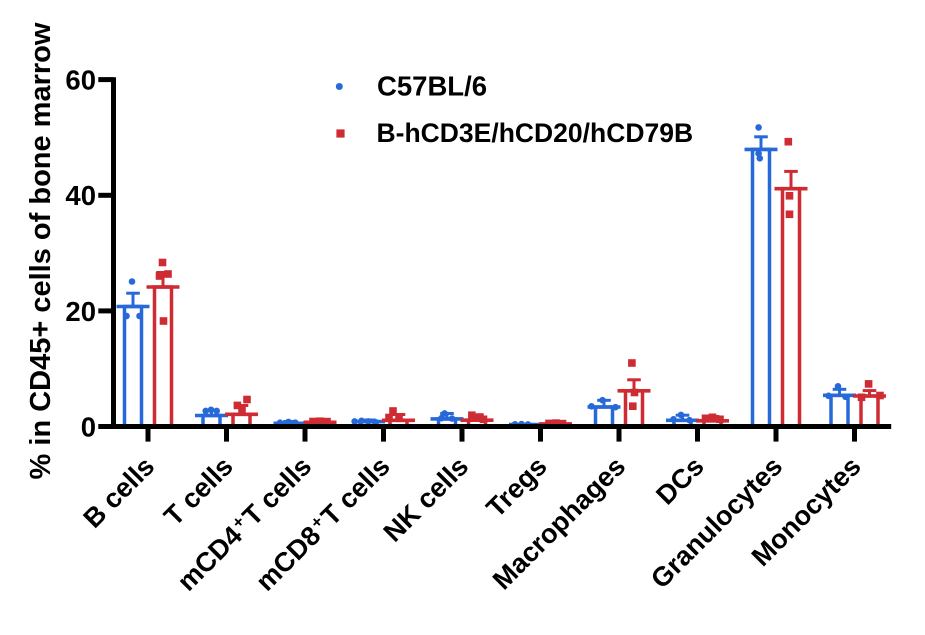 The height and width of the screenshot is (635, 925). What do you see at coordinates (80, 80) in the screenshot?
I see `svg-text: 60` at bounding box center [80, 80].